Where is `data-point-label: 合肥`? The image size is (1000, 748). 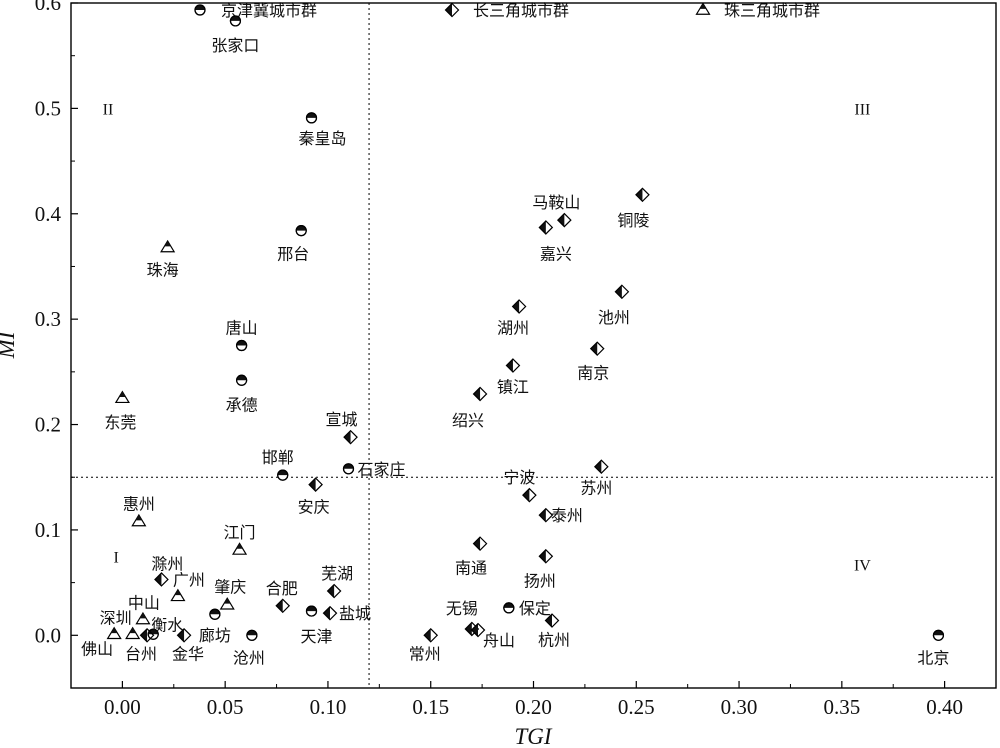 data-point-label: 合肥 is located at coordinates (282, 588).